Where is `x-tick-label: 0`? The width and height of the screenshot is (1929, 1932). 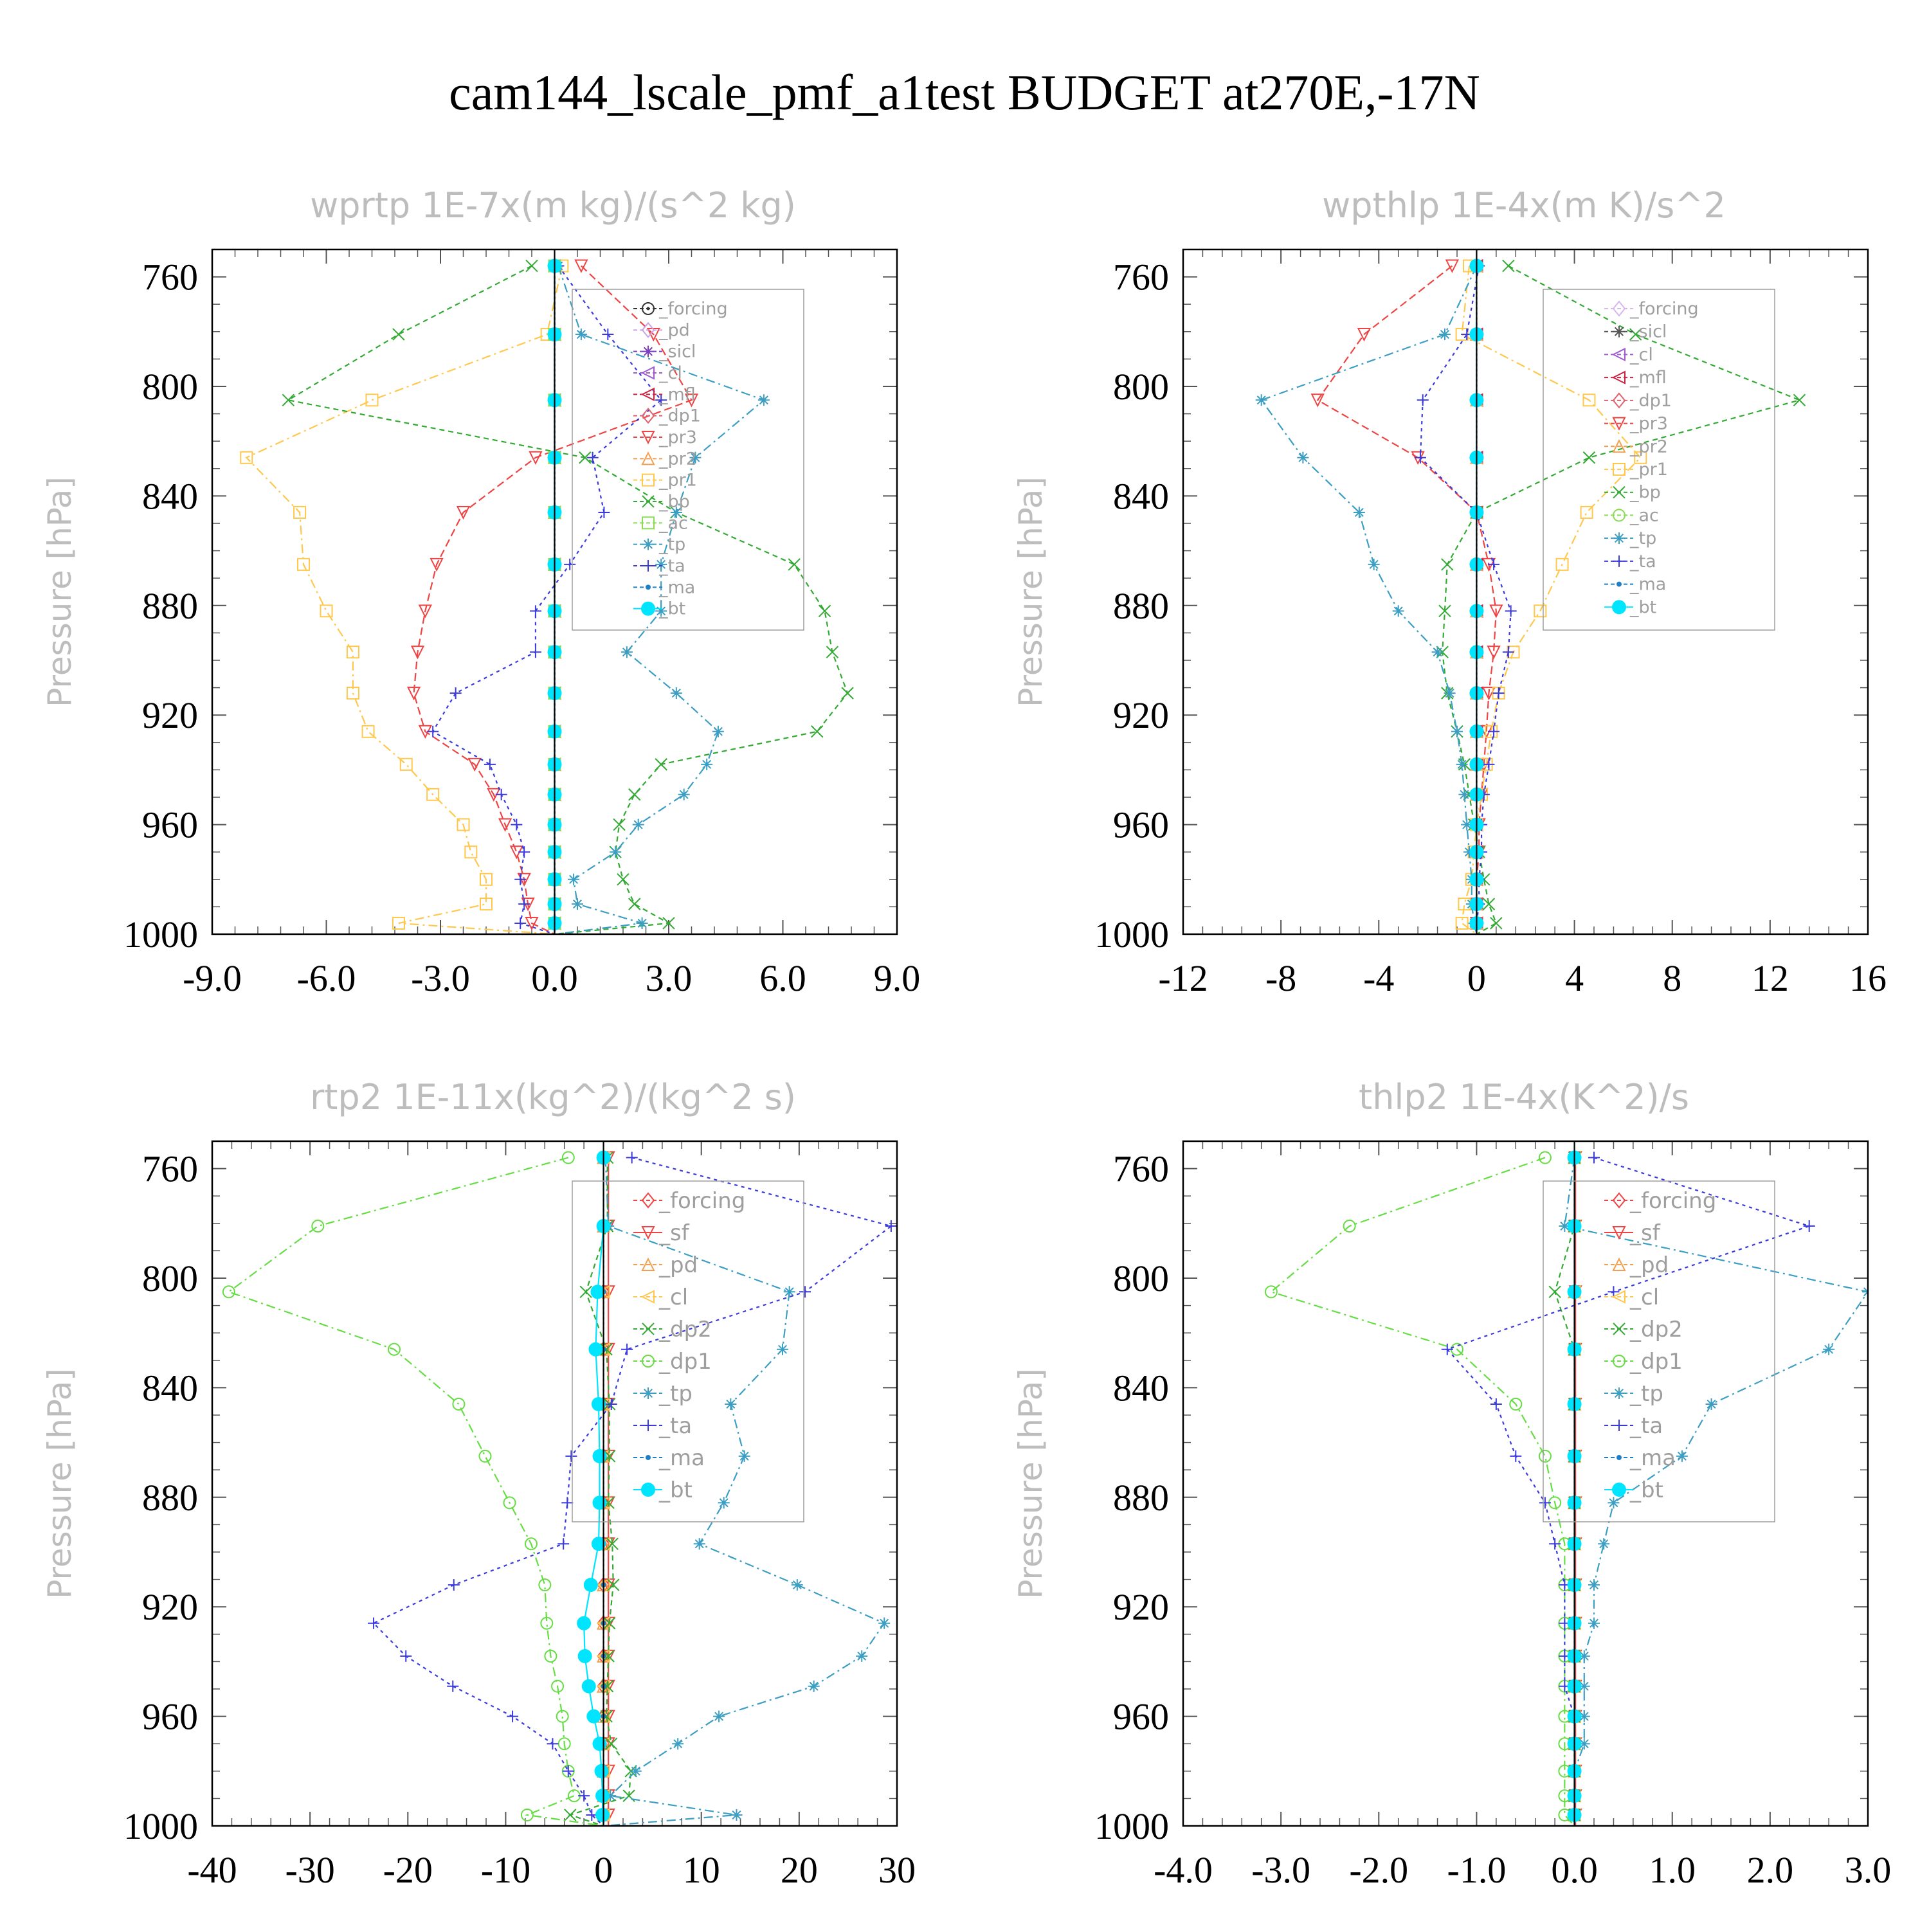 x-tick-label: 0 is located at coordinates (603, 1870).